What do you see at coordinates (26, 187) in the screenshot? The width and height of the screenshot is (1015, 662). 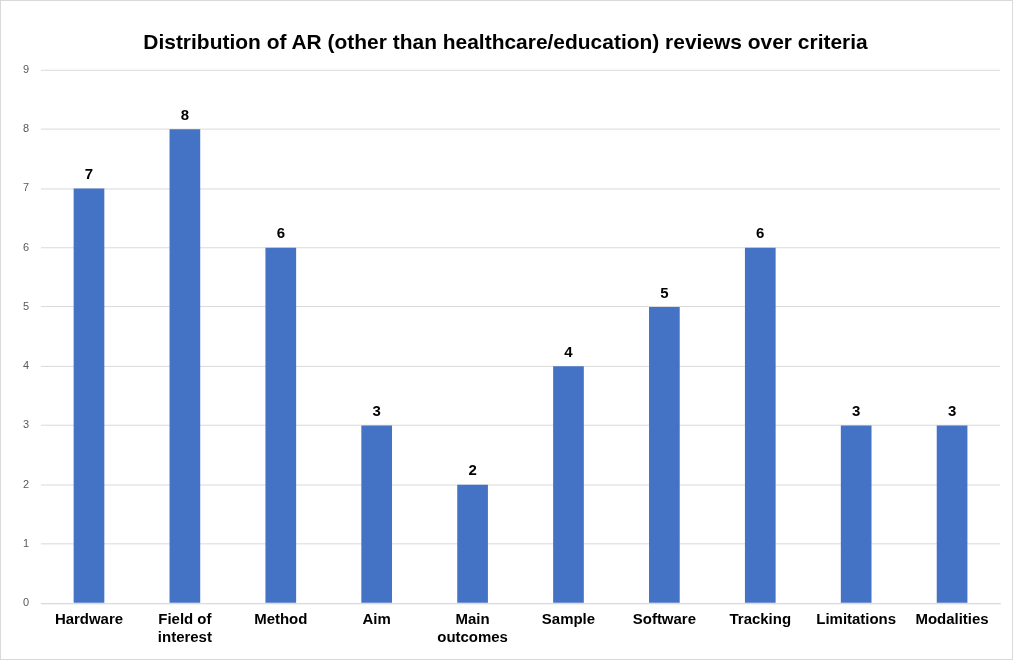 I see `y-tick-label: 7` at bounding box center [26, 187].